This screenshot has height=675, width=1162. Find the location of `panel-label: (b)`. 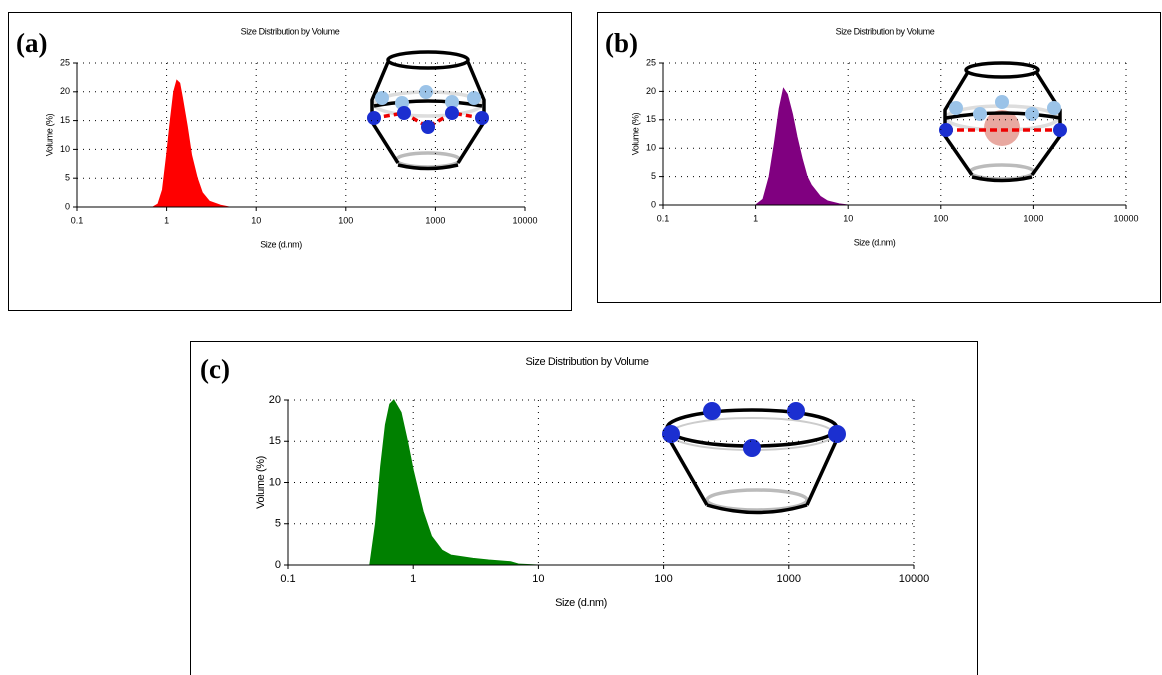

panel-label: (b) is located at coordinates (621, 43).